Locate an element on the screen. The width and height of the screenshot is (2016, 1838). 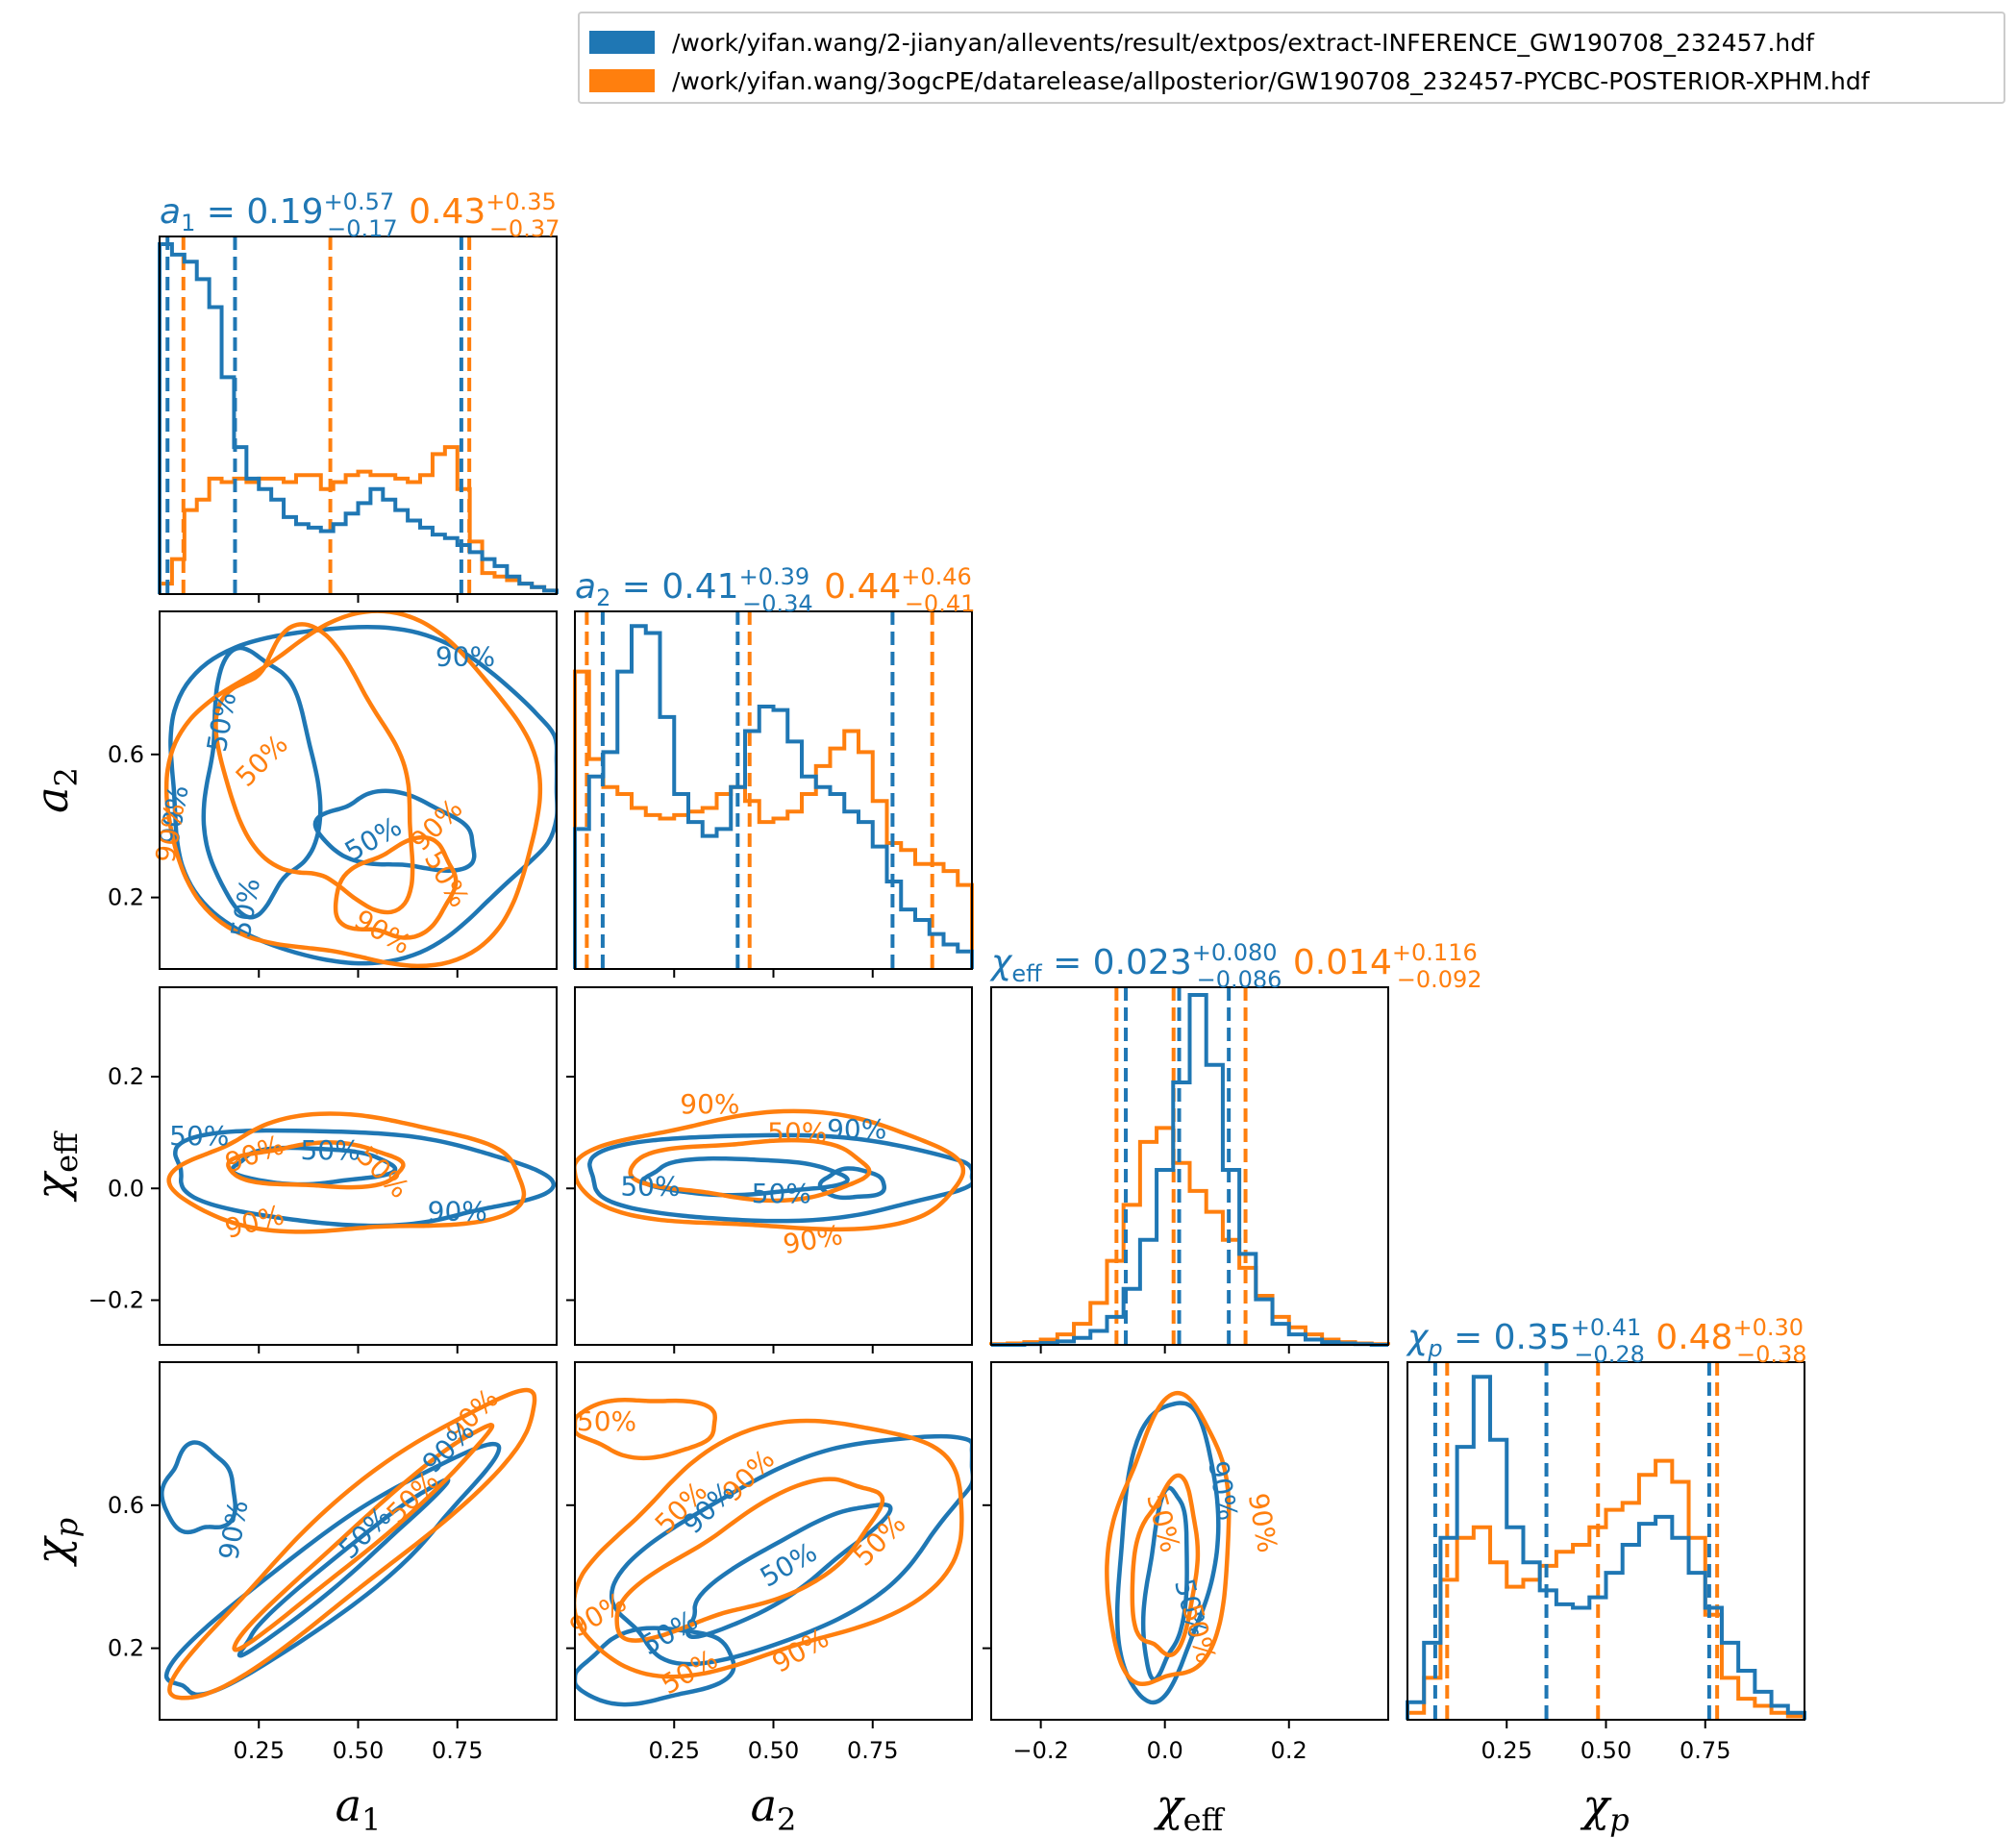
contour-panel-a1-chi_p: 90%90%50%50%90% is located at coordinates (358, 1541).